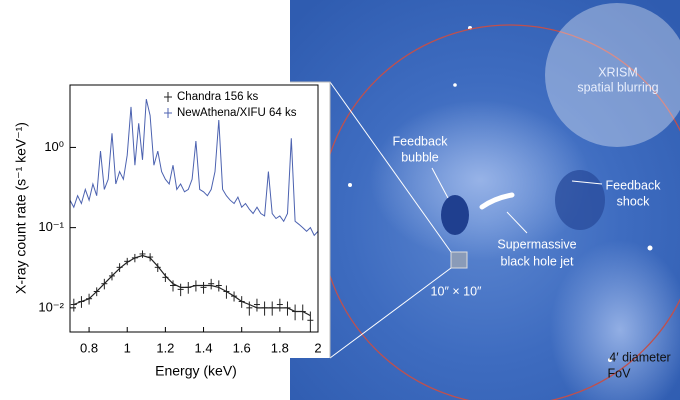  Describe the element at coordinates (89, 347) in the screenshot. I see `x-tick-label: 0.8` at that location.